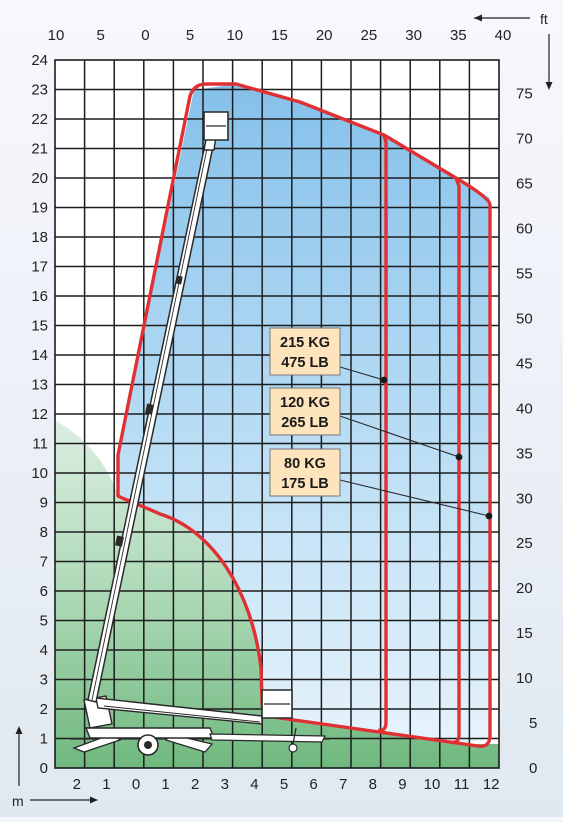 The width and height of the screenshot is (563, 822). Describe the element at coordinates (44, 532) in the screenshot. I see `left-tick-label: 8` at that location.